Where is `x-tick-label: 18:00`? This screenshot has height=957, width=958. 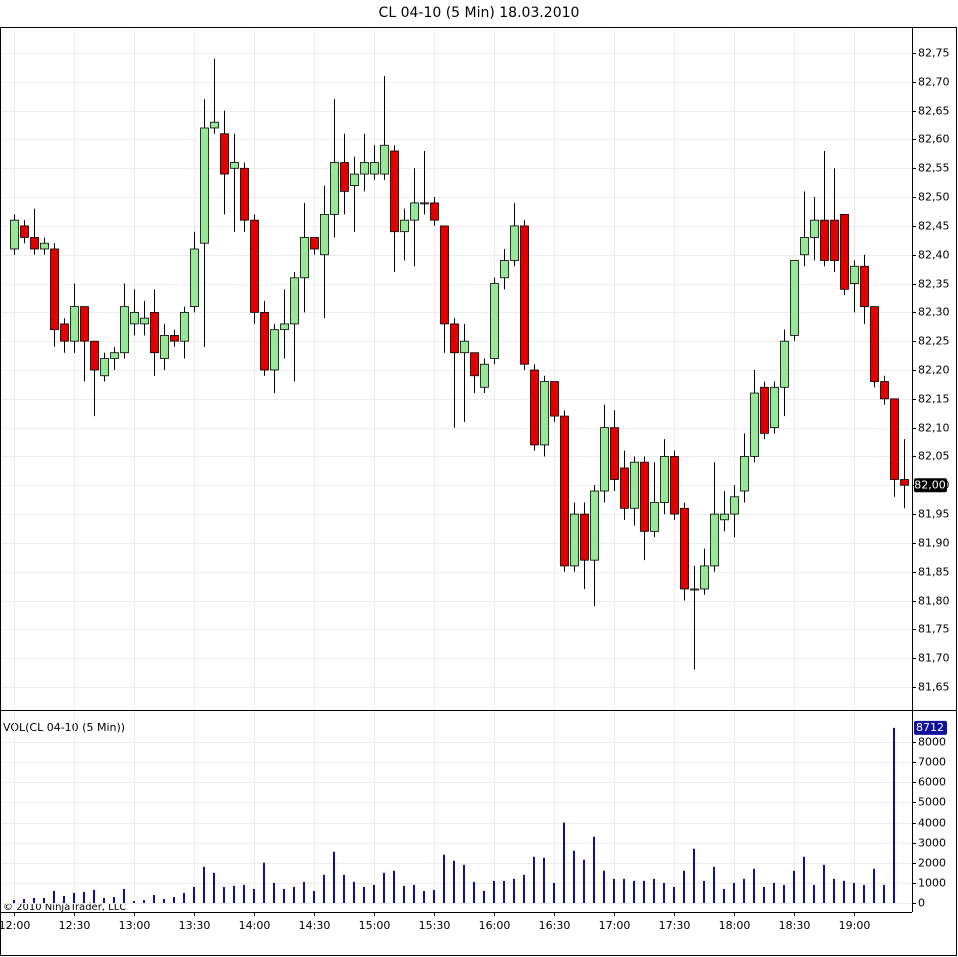 x-tick-label: 18:00 is located at coordinates (735, 925).